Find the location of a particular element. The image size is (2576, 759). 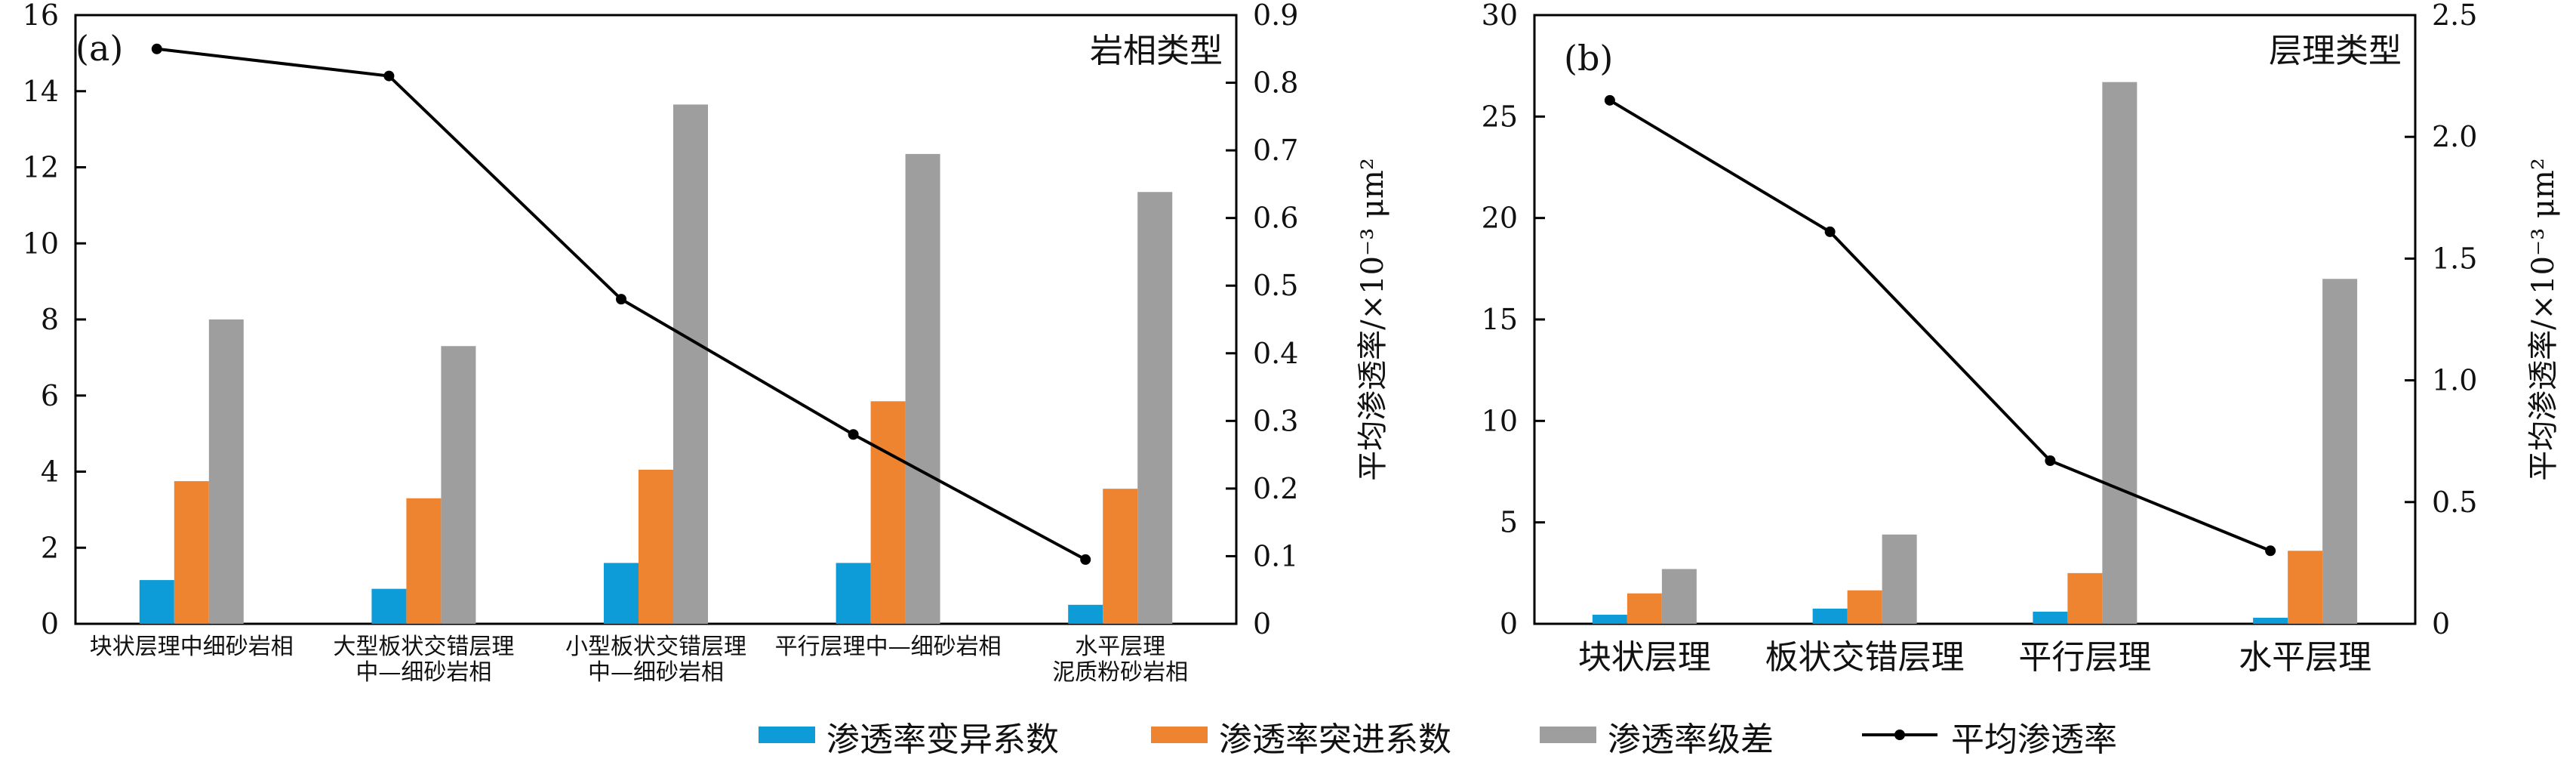

x-category-label: 板状交错层理 is located at coordinates (1865, 657).